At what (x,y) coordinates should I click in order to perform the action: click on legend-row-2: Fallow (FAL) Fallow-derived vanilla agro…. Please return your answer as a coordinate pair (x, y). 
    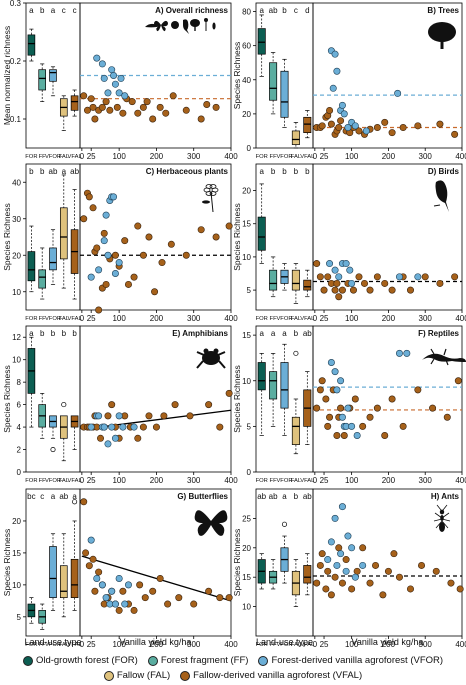
    Looking at the image, I should click on (233, 675).